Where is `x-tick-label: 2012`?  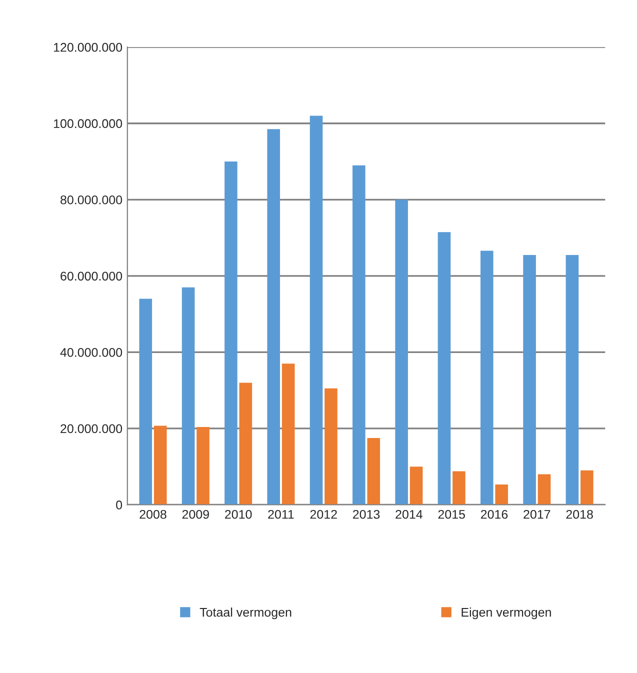
x-tick-label: 2012 is located at coordinates (323, 514).